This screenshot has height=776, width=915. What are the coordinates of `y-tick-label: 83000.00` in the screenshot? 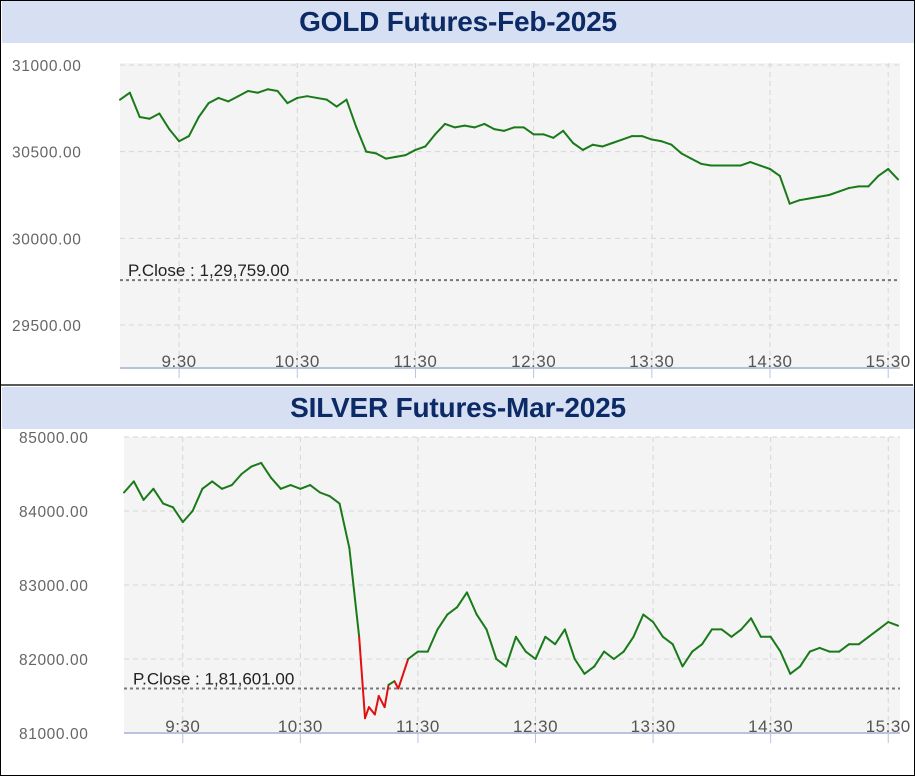 It's located at (53, 586).